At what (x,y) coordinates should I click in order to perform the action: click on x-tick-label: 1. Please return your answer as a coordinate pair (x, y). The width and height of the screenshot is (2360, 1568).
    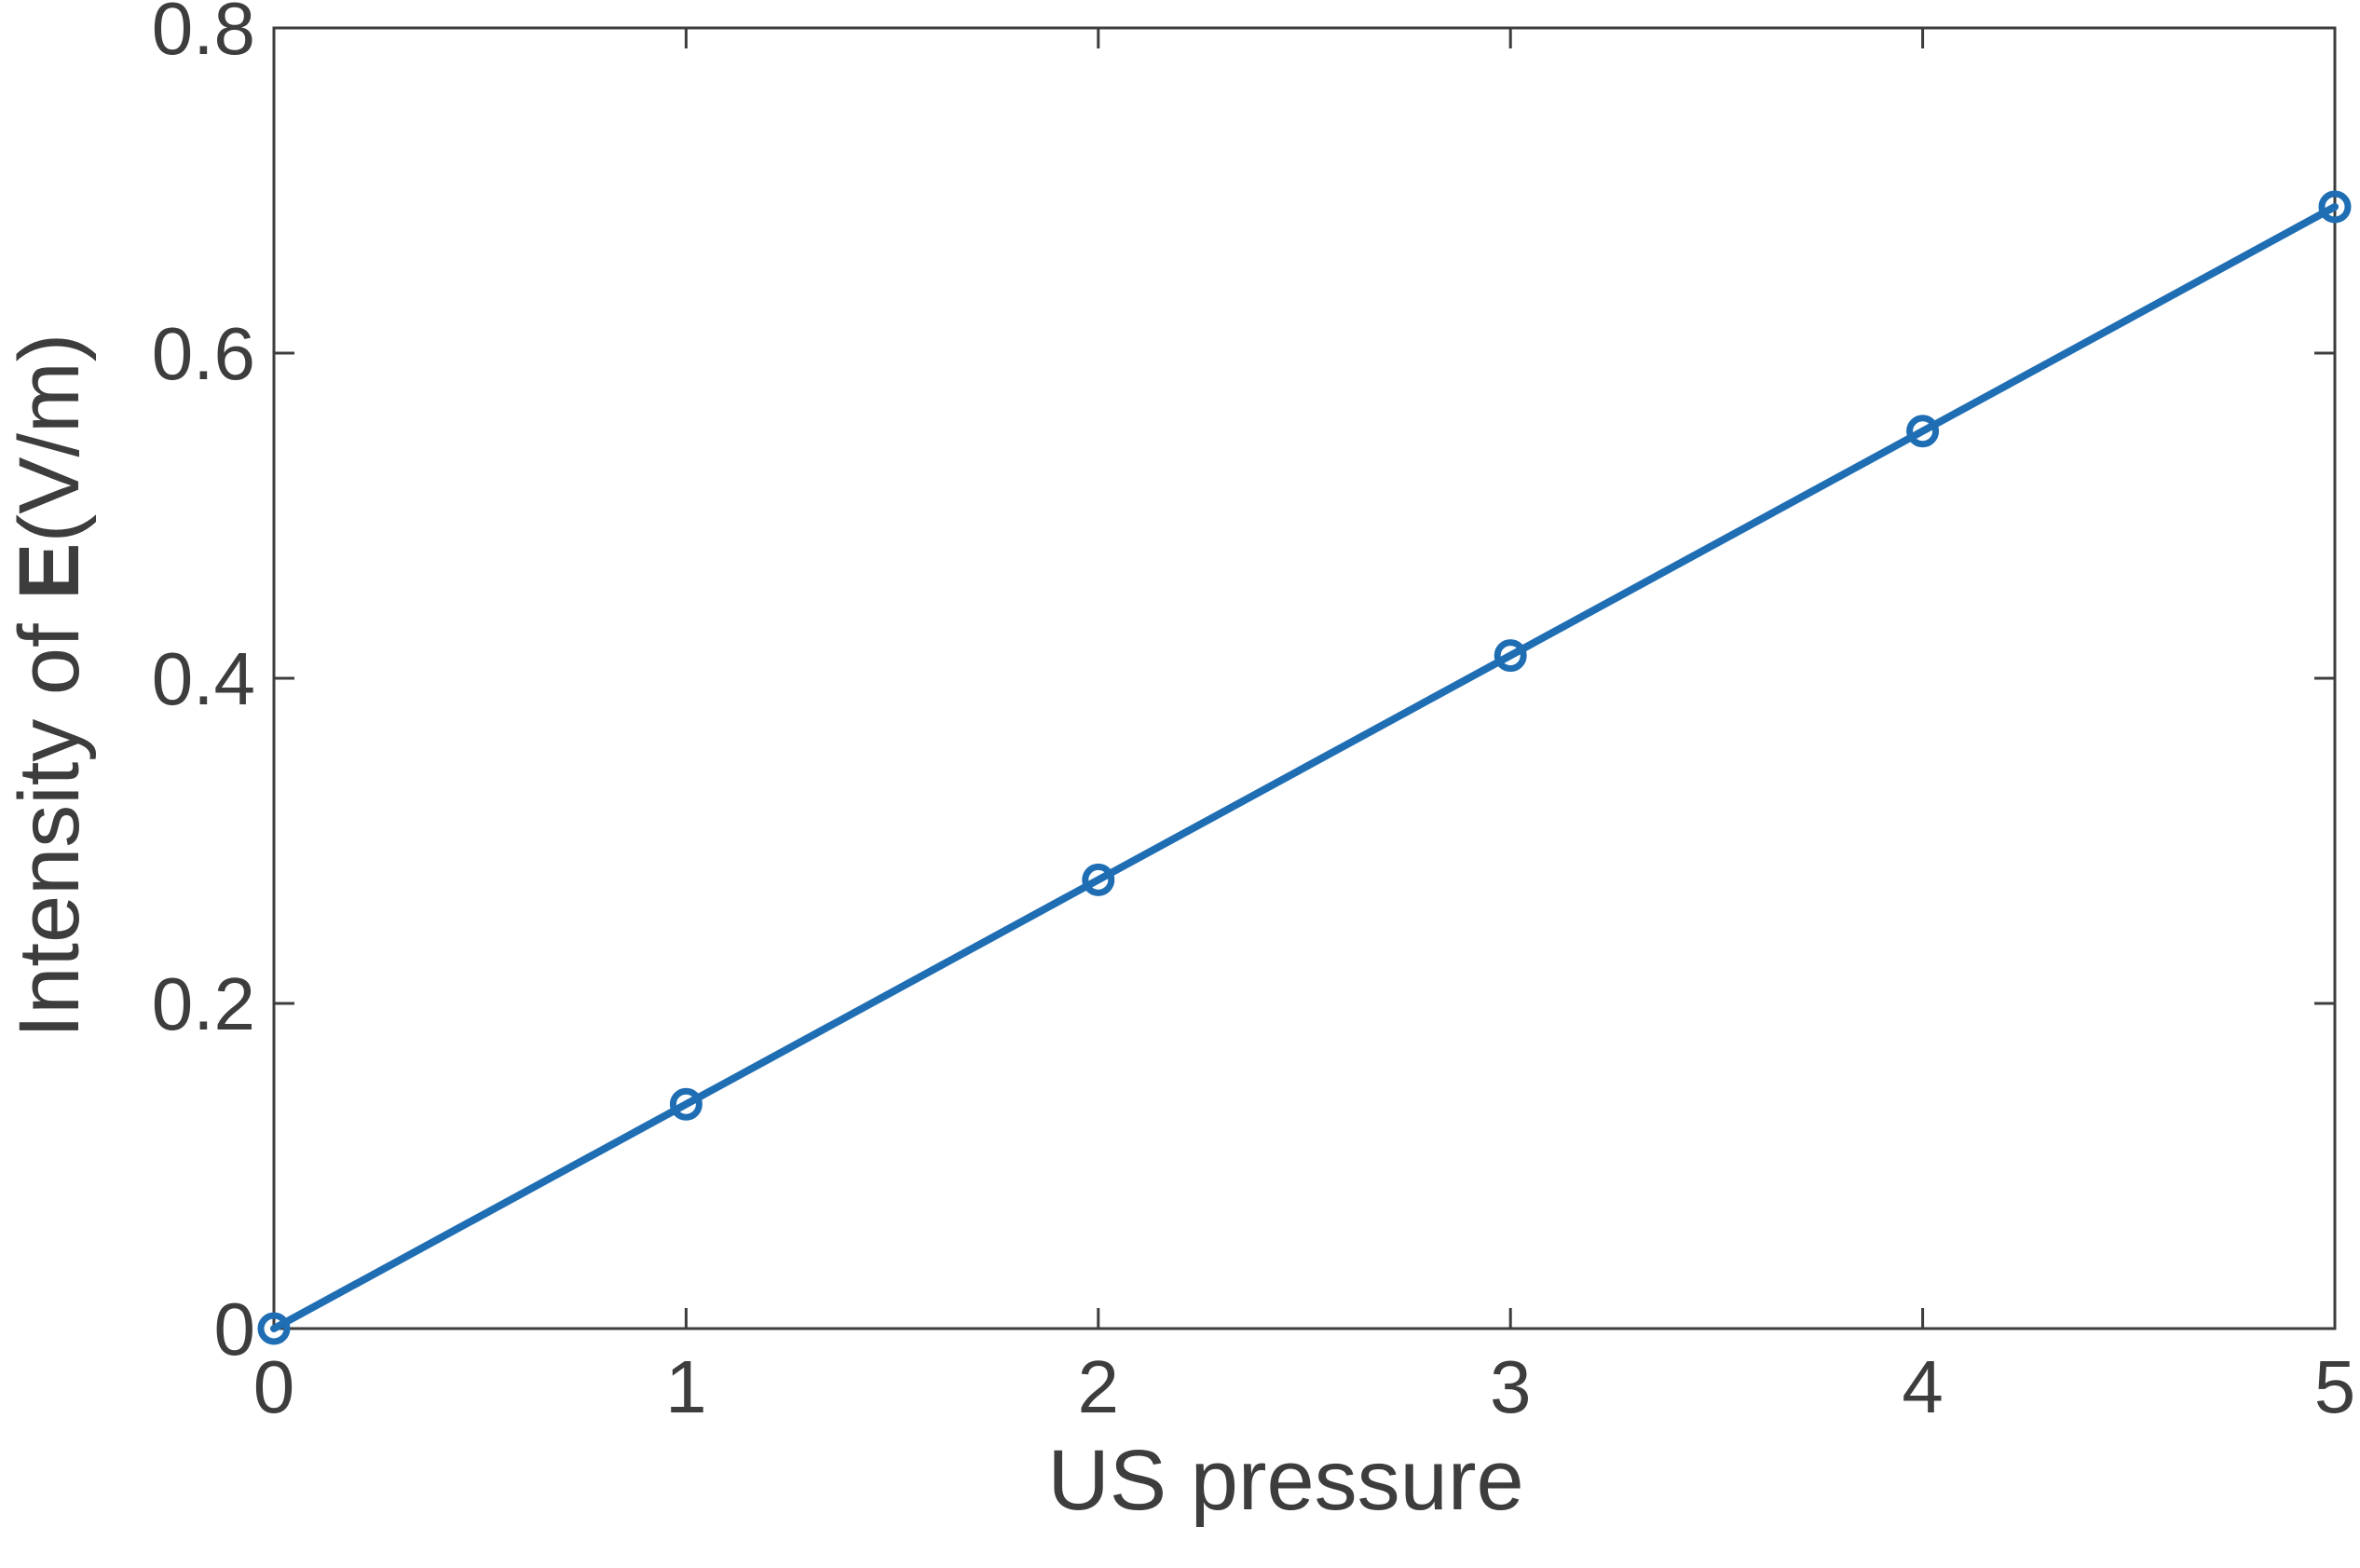
    Looking at the image, I should click on (686, 1386).